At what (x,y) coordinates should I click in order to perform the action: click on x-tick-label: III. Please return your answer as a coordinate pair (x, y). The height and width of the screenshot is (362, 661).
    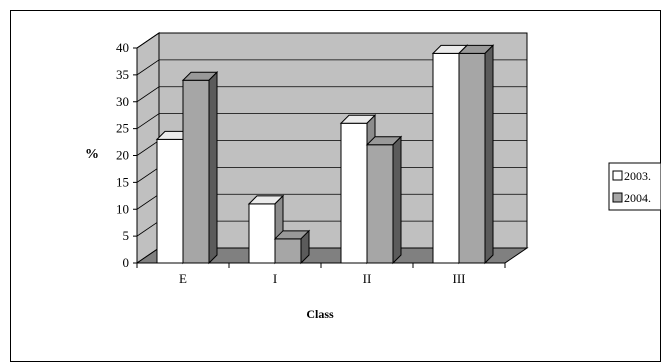
    Looking at the image, I should click on (459, 278).